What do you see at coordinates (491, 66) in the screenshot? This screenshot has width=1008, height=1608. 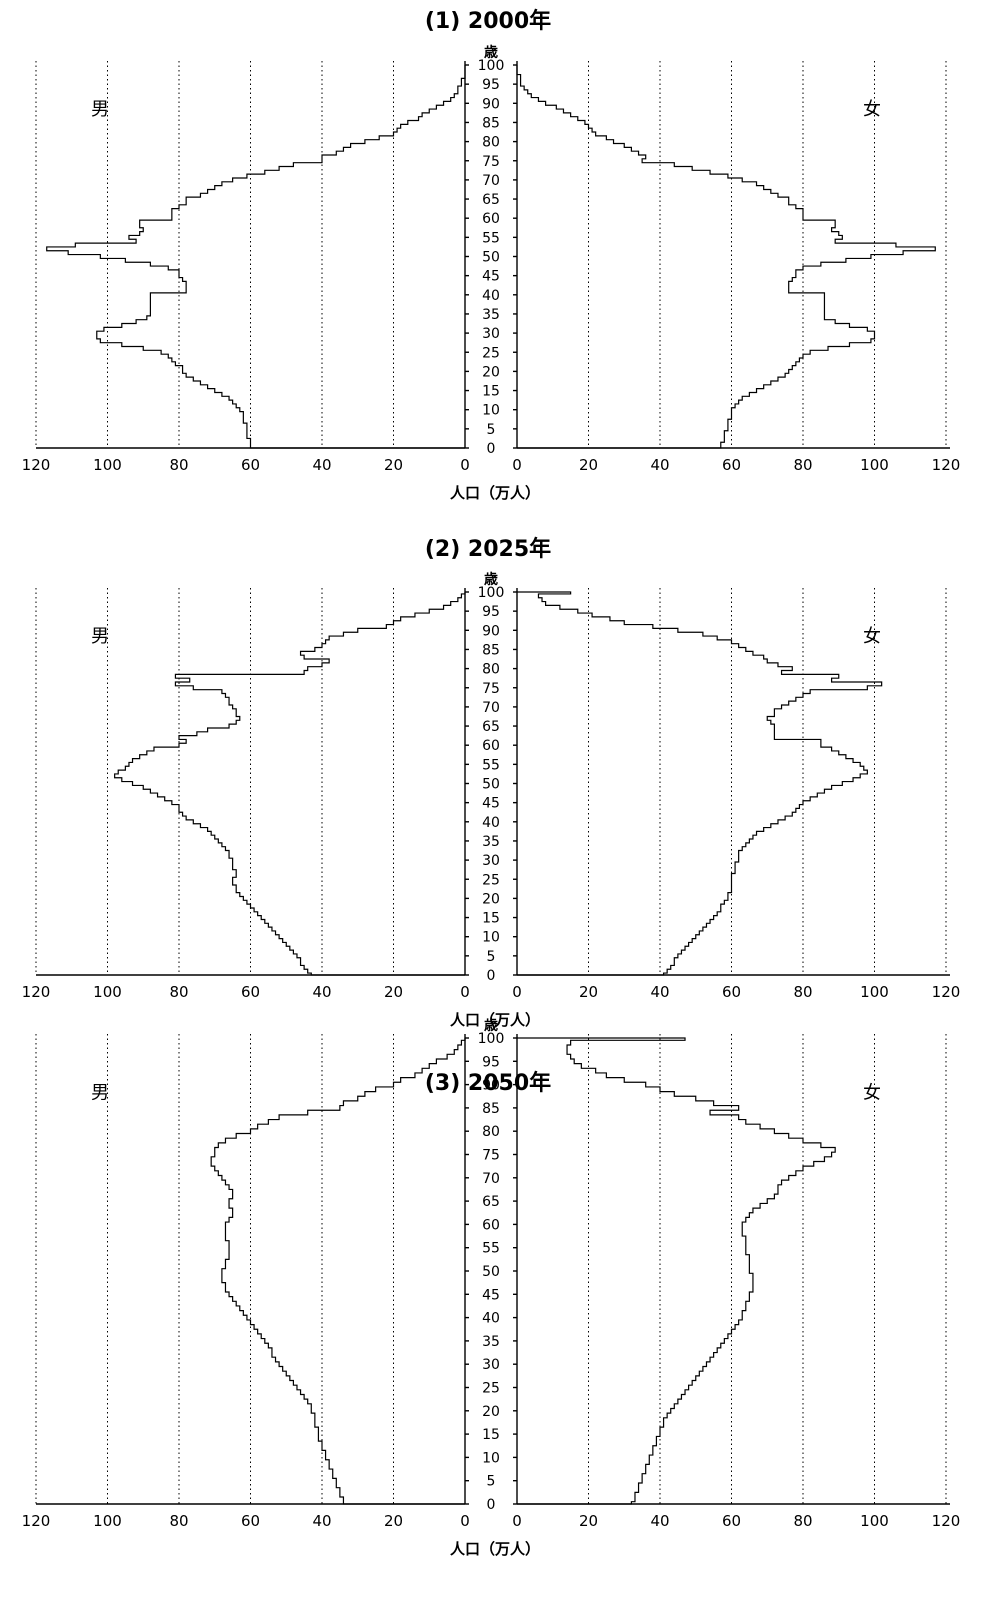 I see `age-tick-label-100: 100` at bounding box center [491, 66].